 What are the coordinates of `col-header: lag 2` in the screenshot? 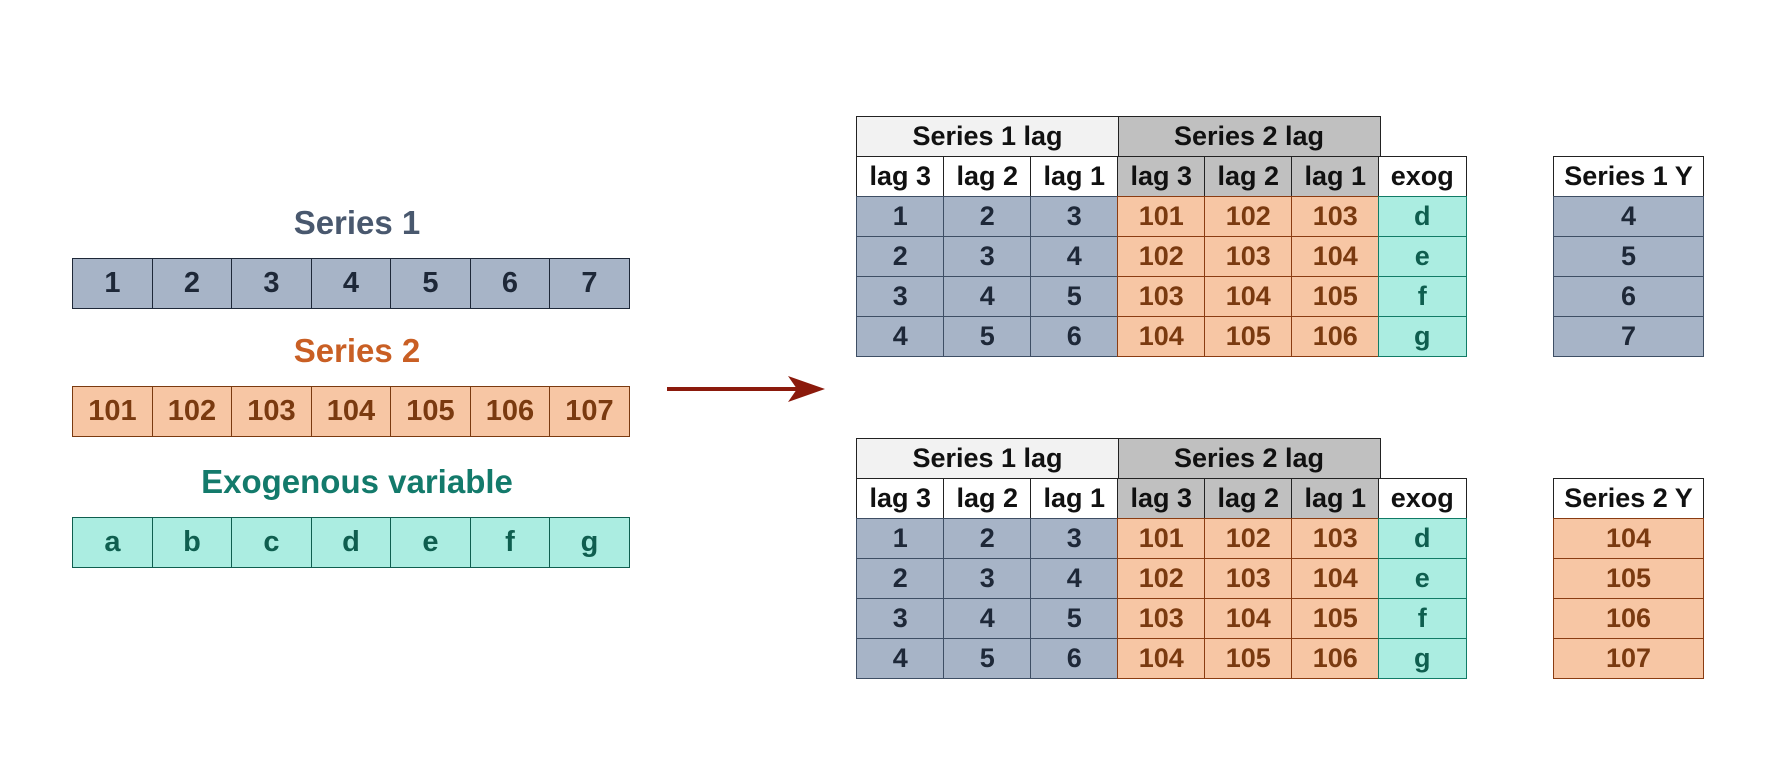 It's located at (1248, 176).